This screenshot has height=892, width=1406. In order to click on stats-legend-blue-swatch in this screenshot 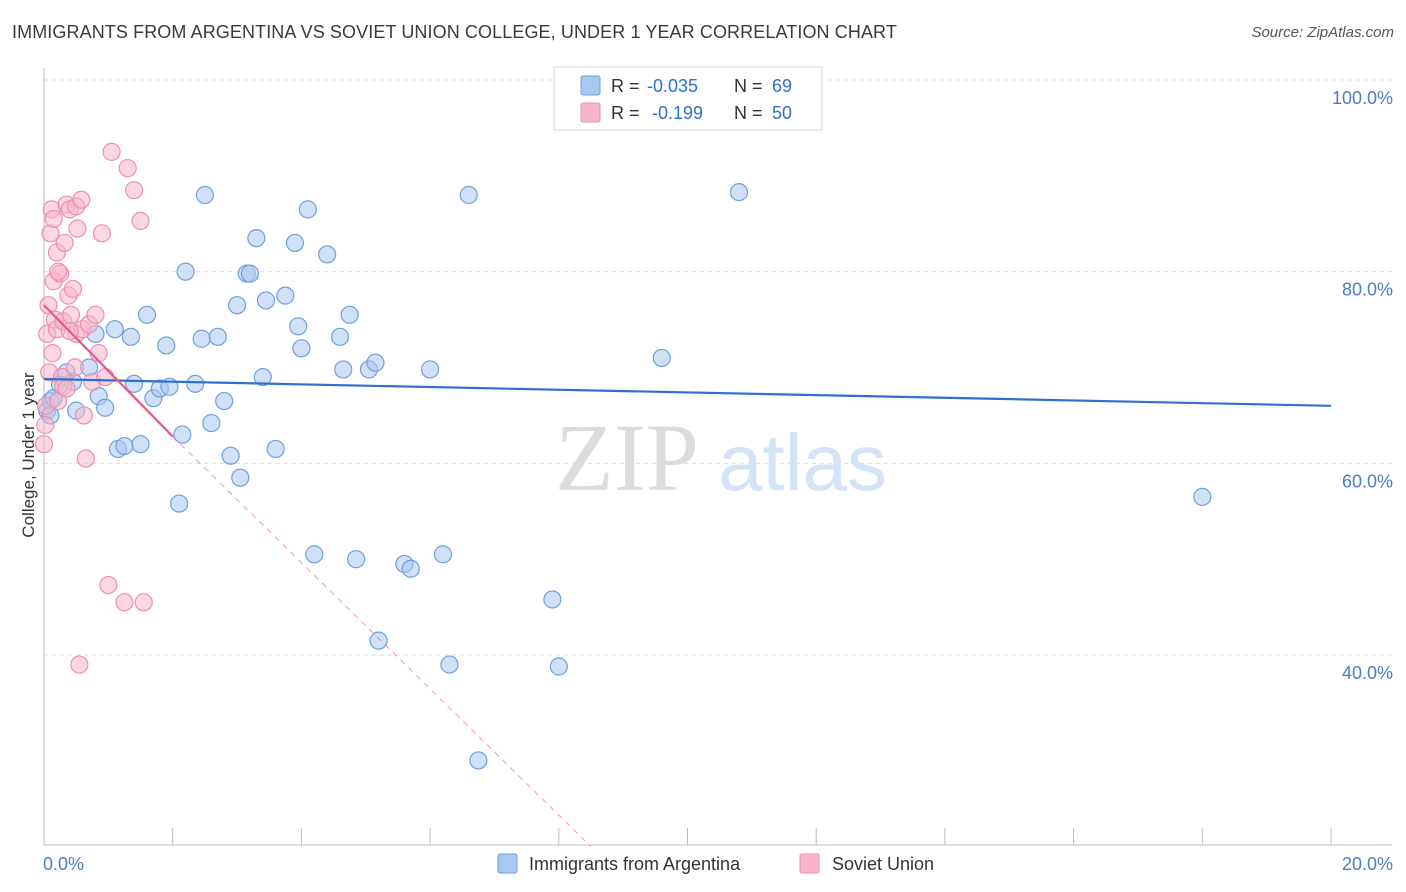, I will do `click(590, 85)`.